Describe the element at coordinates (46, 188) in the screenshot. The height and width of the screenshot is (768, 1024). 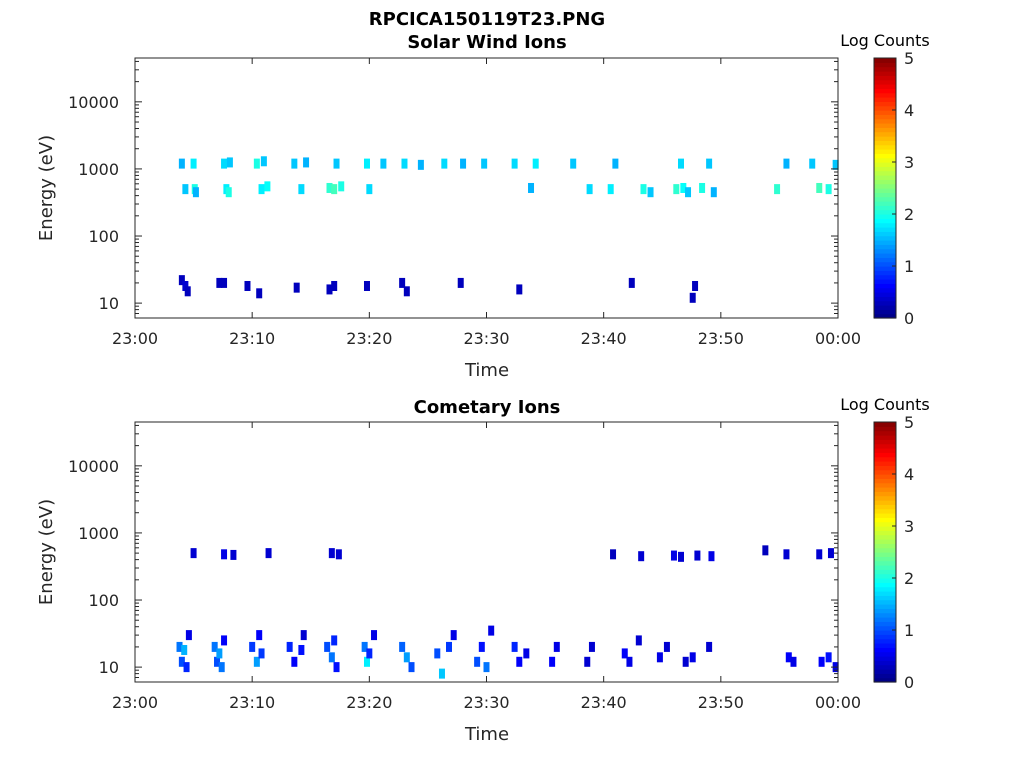
I see `y-axis-label: Energy (eV)` at that location.